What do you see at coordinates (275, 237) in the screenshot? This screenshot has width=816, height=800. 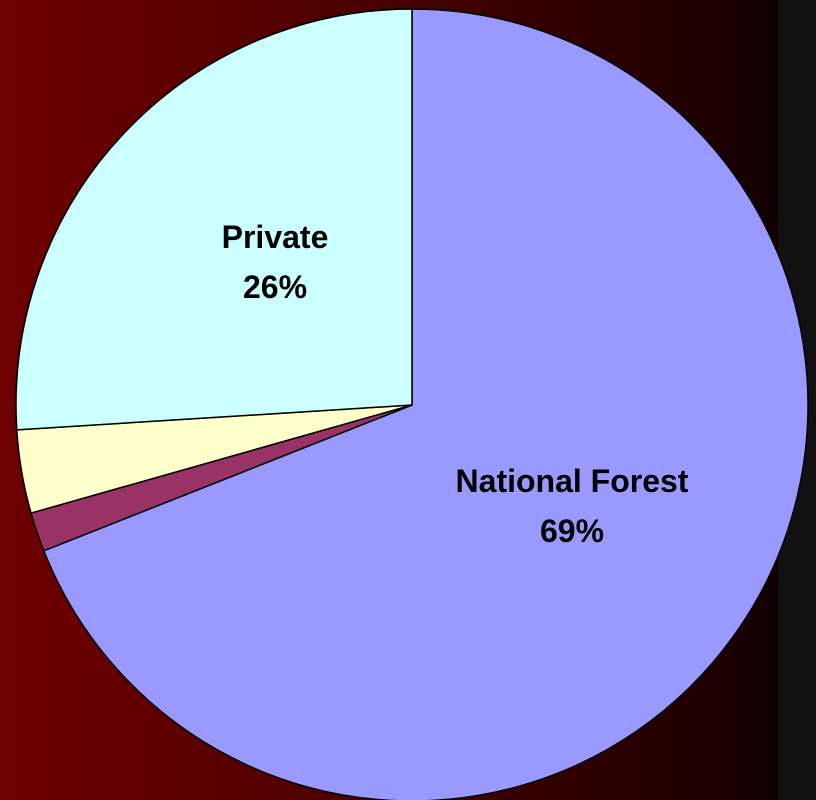 I see `slice-label-private: Private` at bounding box center [275, 237].